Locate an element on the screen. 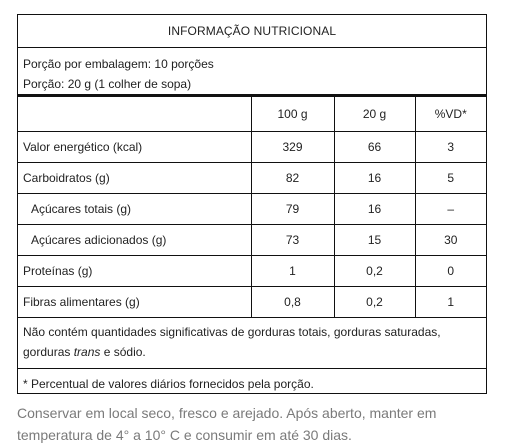 The image size is (516, 446). nutrient-name: Açúcares adicionados (g) is located at coordinates (134, 240).